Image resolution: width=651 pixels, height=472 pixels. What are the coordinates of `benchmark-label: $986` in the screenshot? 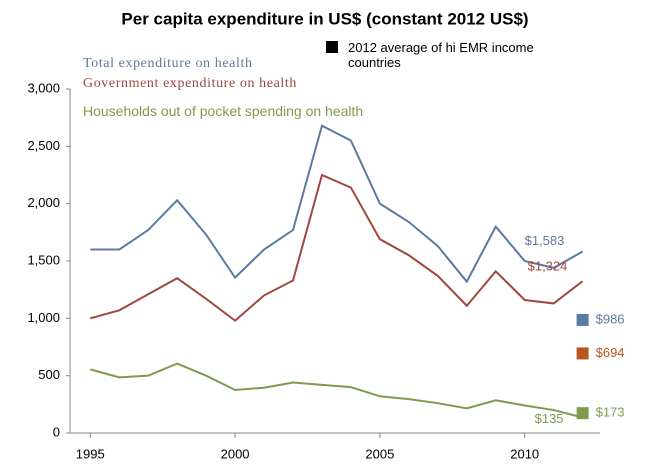 It's located at (610, 318).